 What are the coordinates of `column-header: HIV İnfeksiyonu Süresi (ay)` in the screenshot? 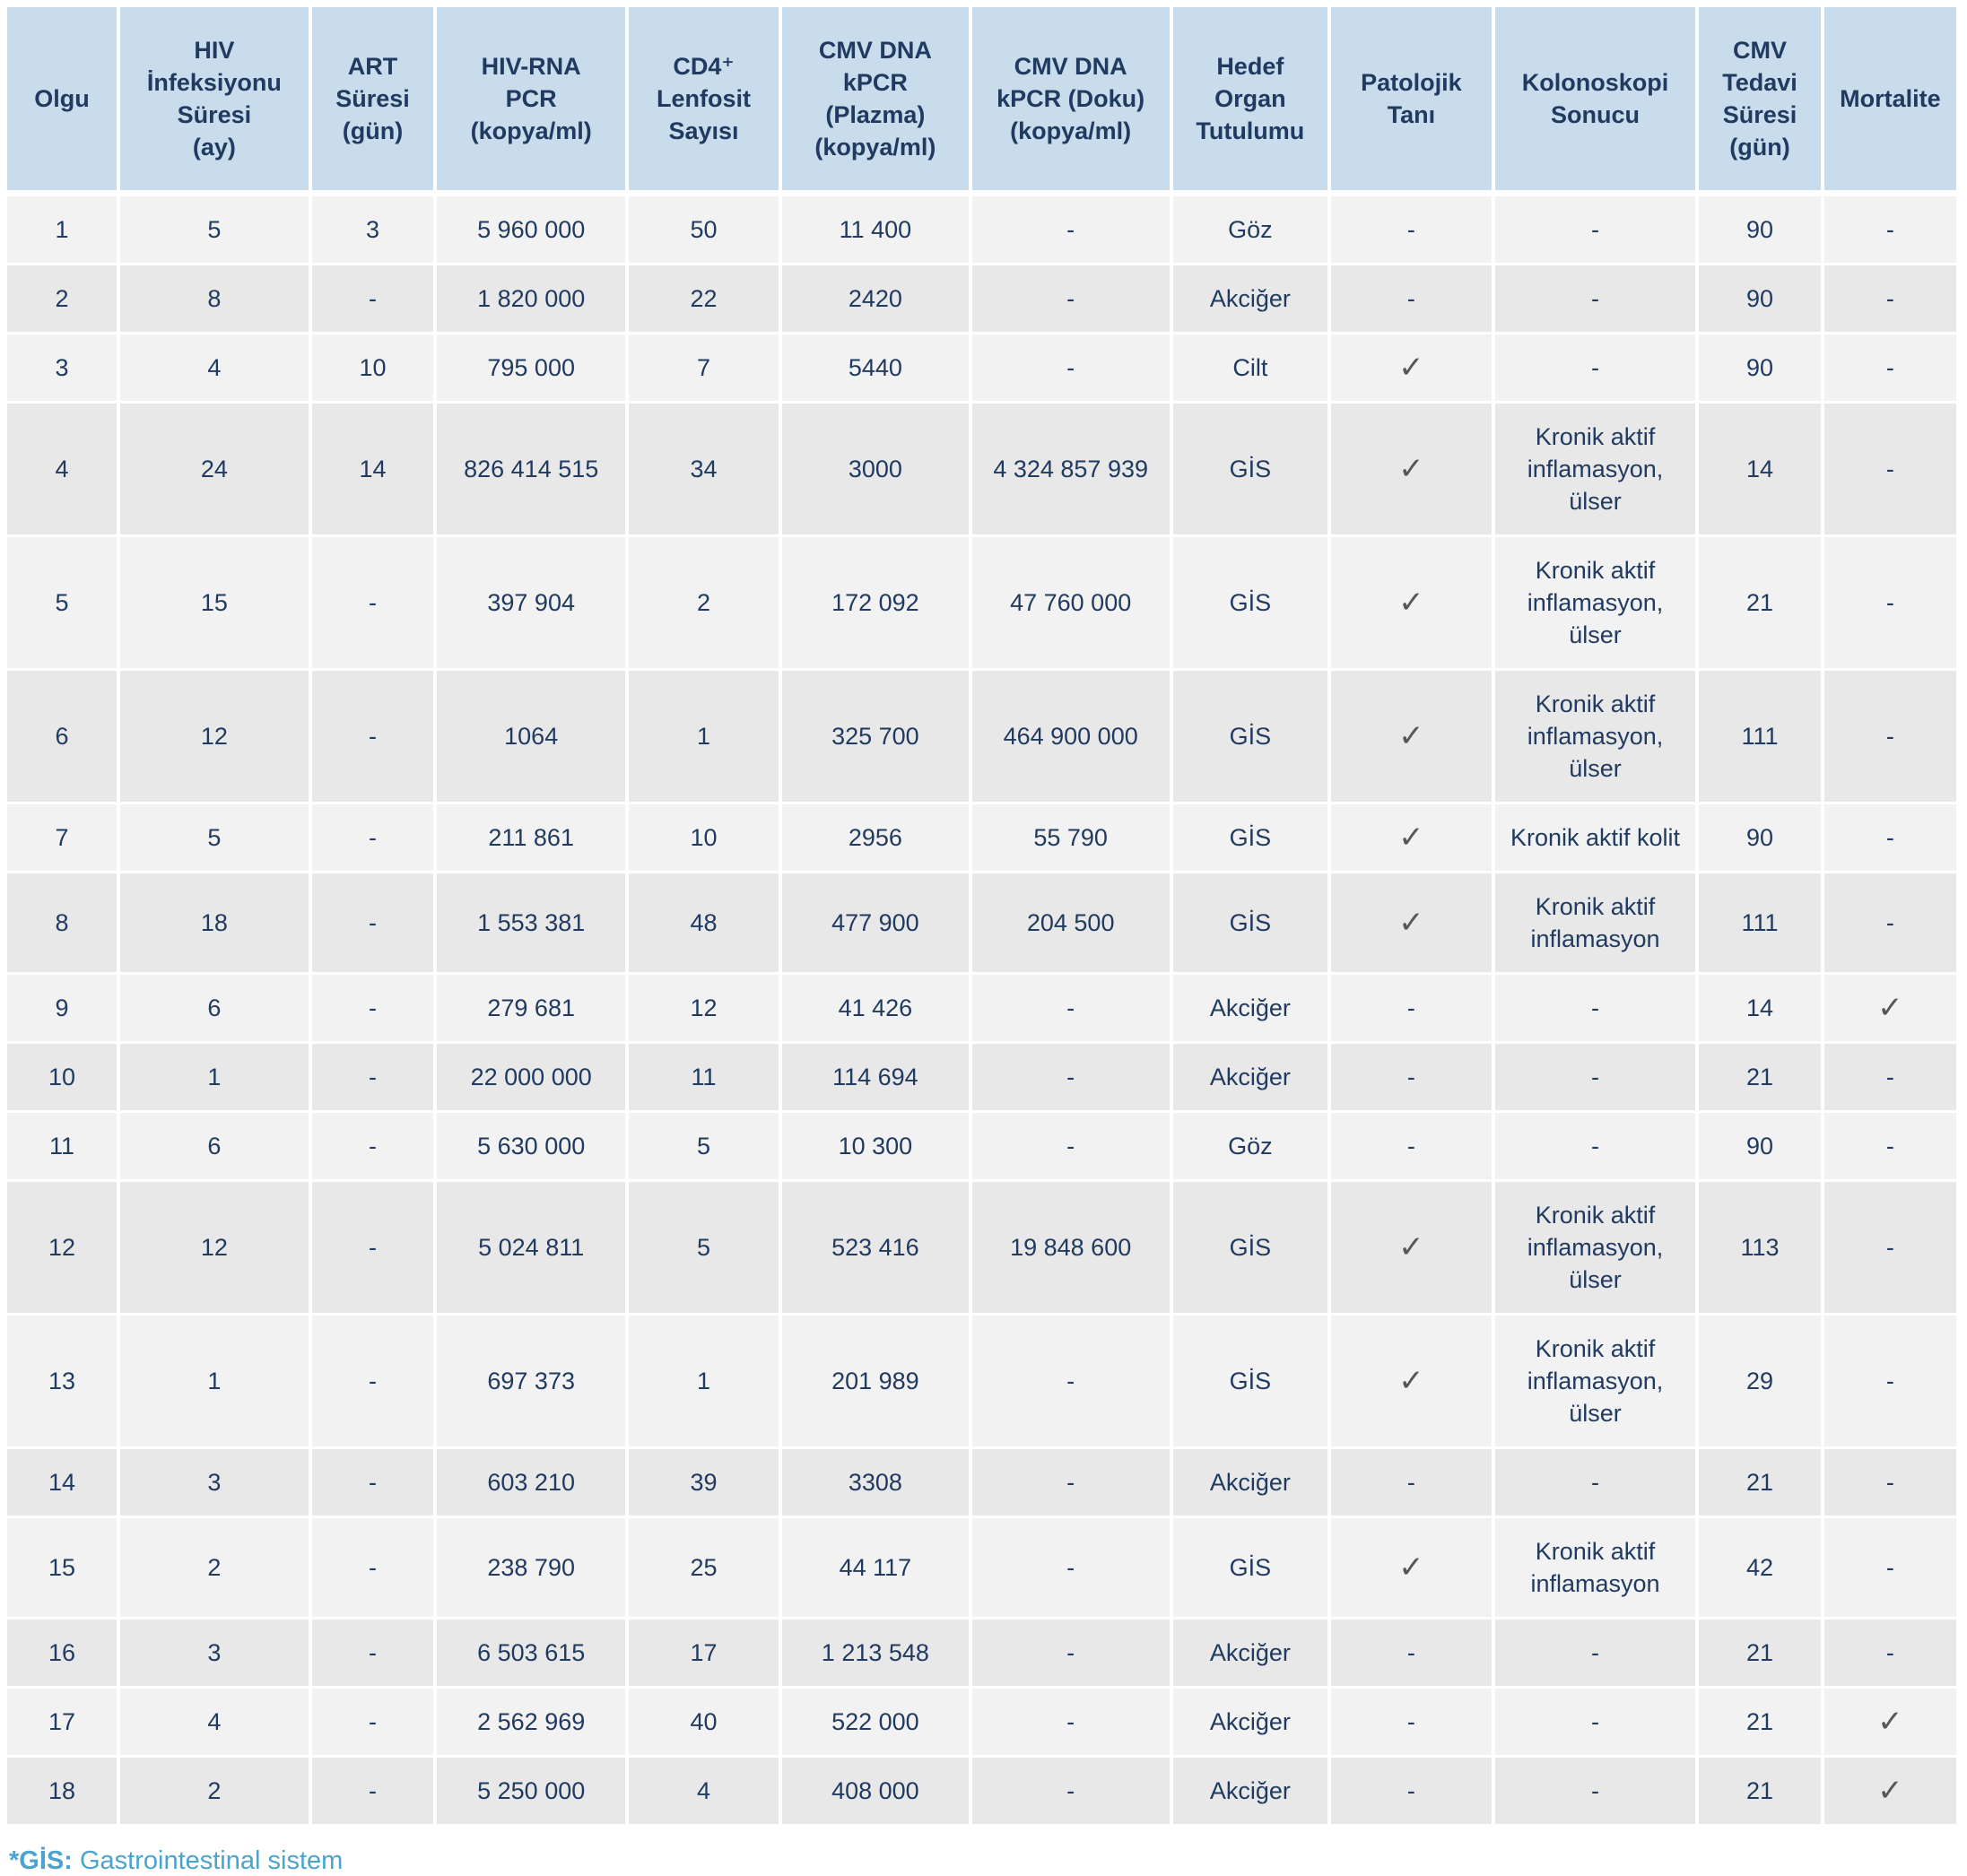 It's located at (214, 102).